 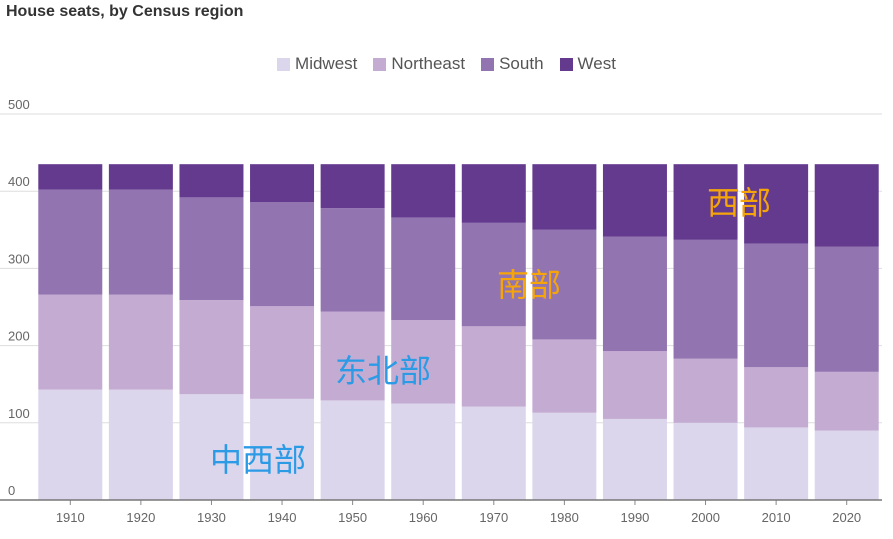 I want to click on y-tick-label-300: 300, so click(x=19, y=258).